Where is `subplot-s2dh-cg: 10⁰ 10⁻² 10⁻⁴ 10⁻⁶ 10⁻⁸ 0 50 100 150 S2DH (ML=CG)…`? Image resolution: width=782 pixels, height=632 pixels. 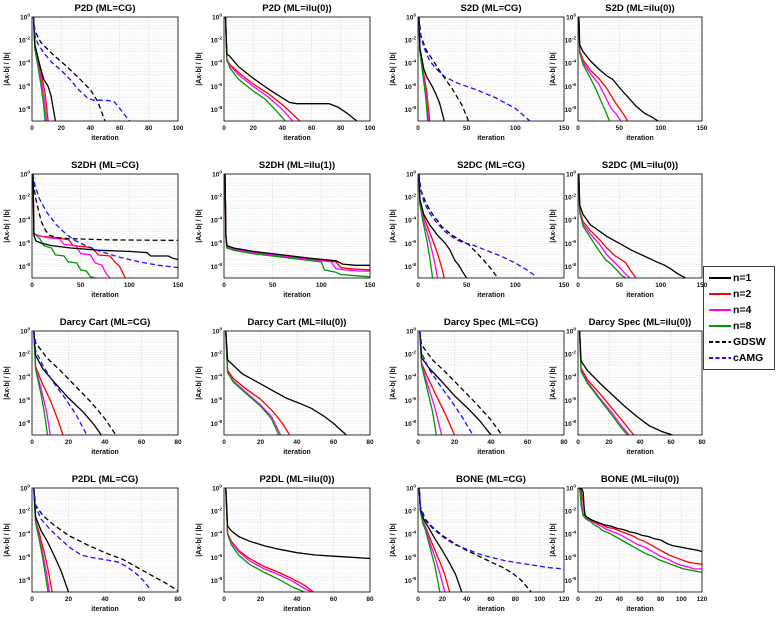 subplot-s2dh-cg: 10⁰ 10⁻² 10⁻⁴ 10⁻⁶ 10⁻⁸ 0 50 100 150 S2DH (ML=CG)… is located at coordinates (97, 236).